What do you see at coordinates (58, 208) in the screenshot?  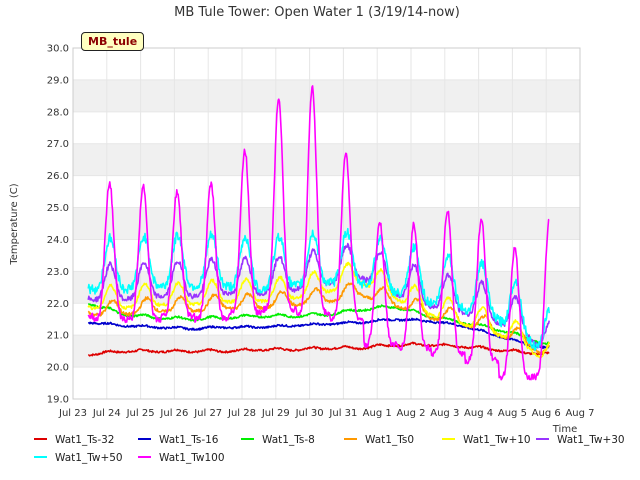 I see `y-tick-label: 25.0` at bounding box center [58, 208].